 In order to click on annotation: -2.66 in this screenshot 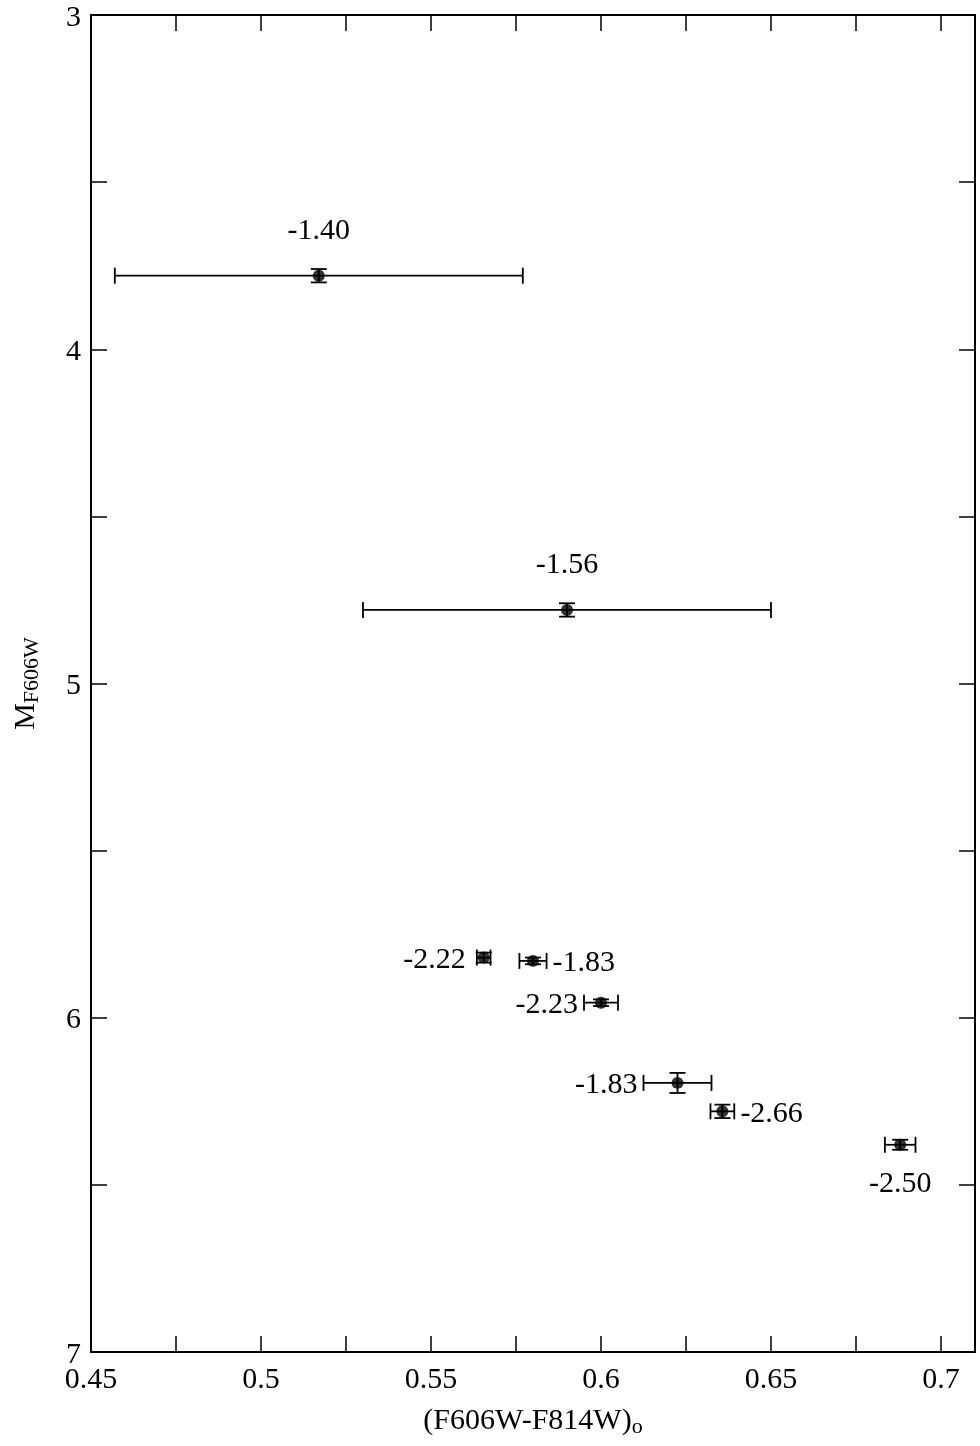, I will do `click(771, 1111)`.